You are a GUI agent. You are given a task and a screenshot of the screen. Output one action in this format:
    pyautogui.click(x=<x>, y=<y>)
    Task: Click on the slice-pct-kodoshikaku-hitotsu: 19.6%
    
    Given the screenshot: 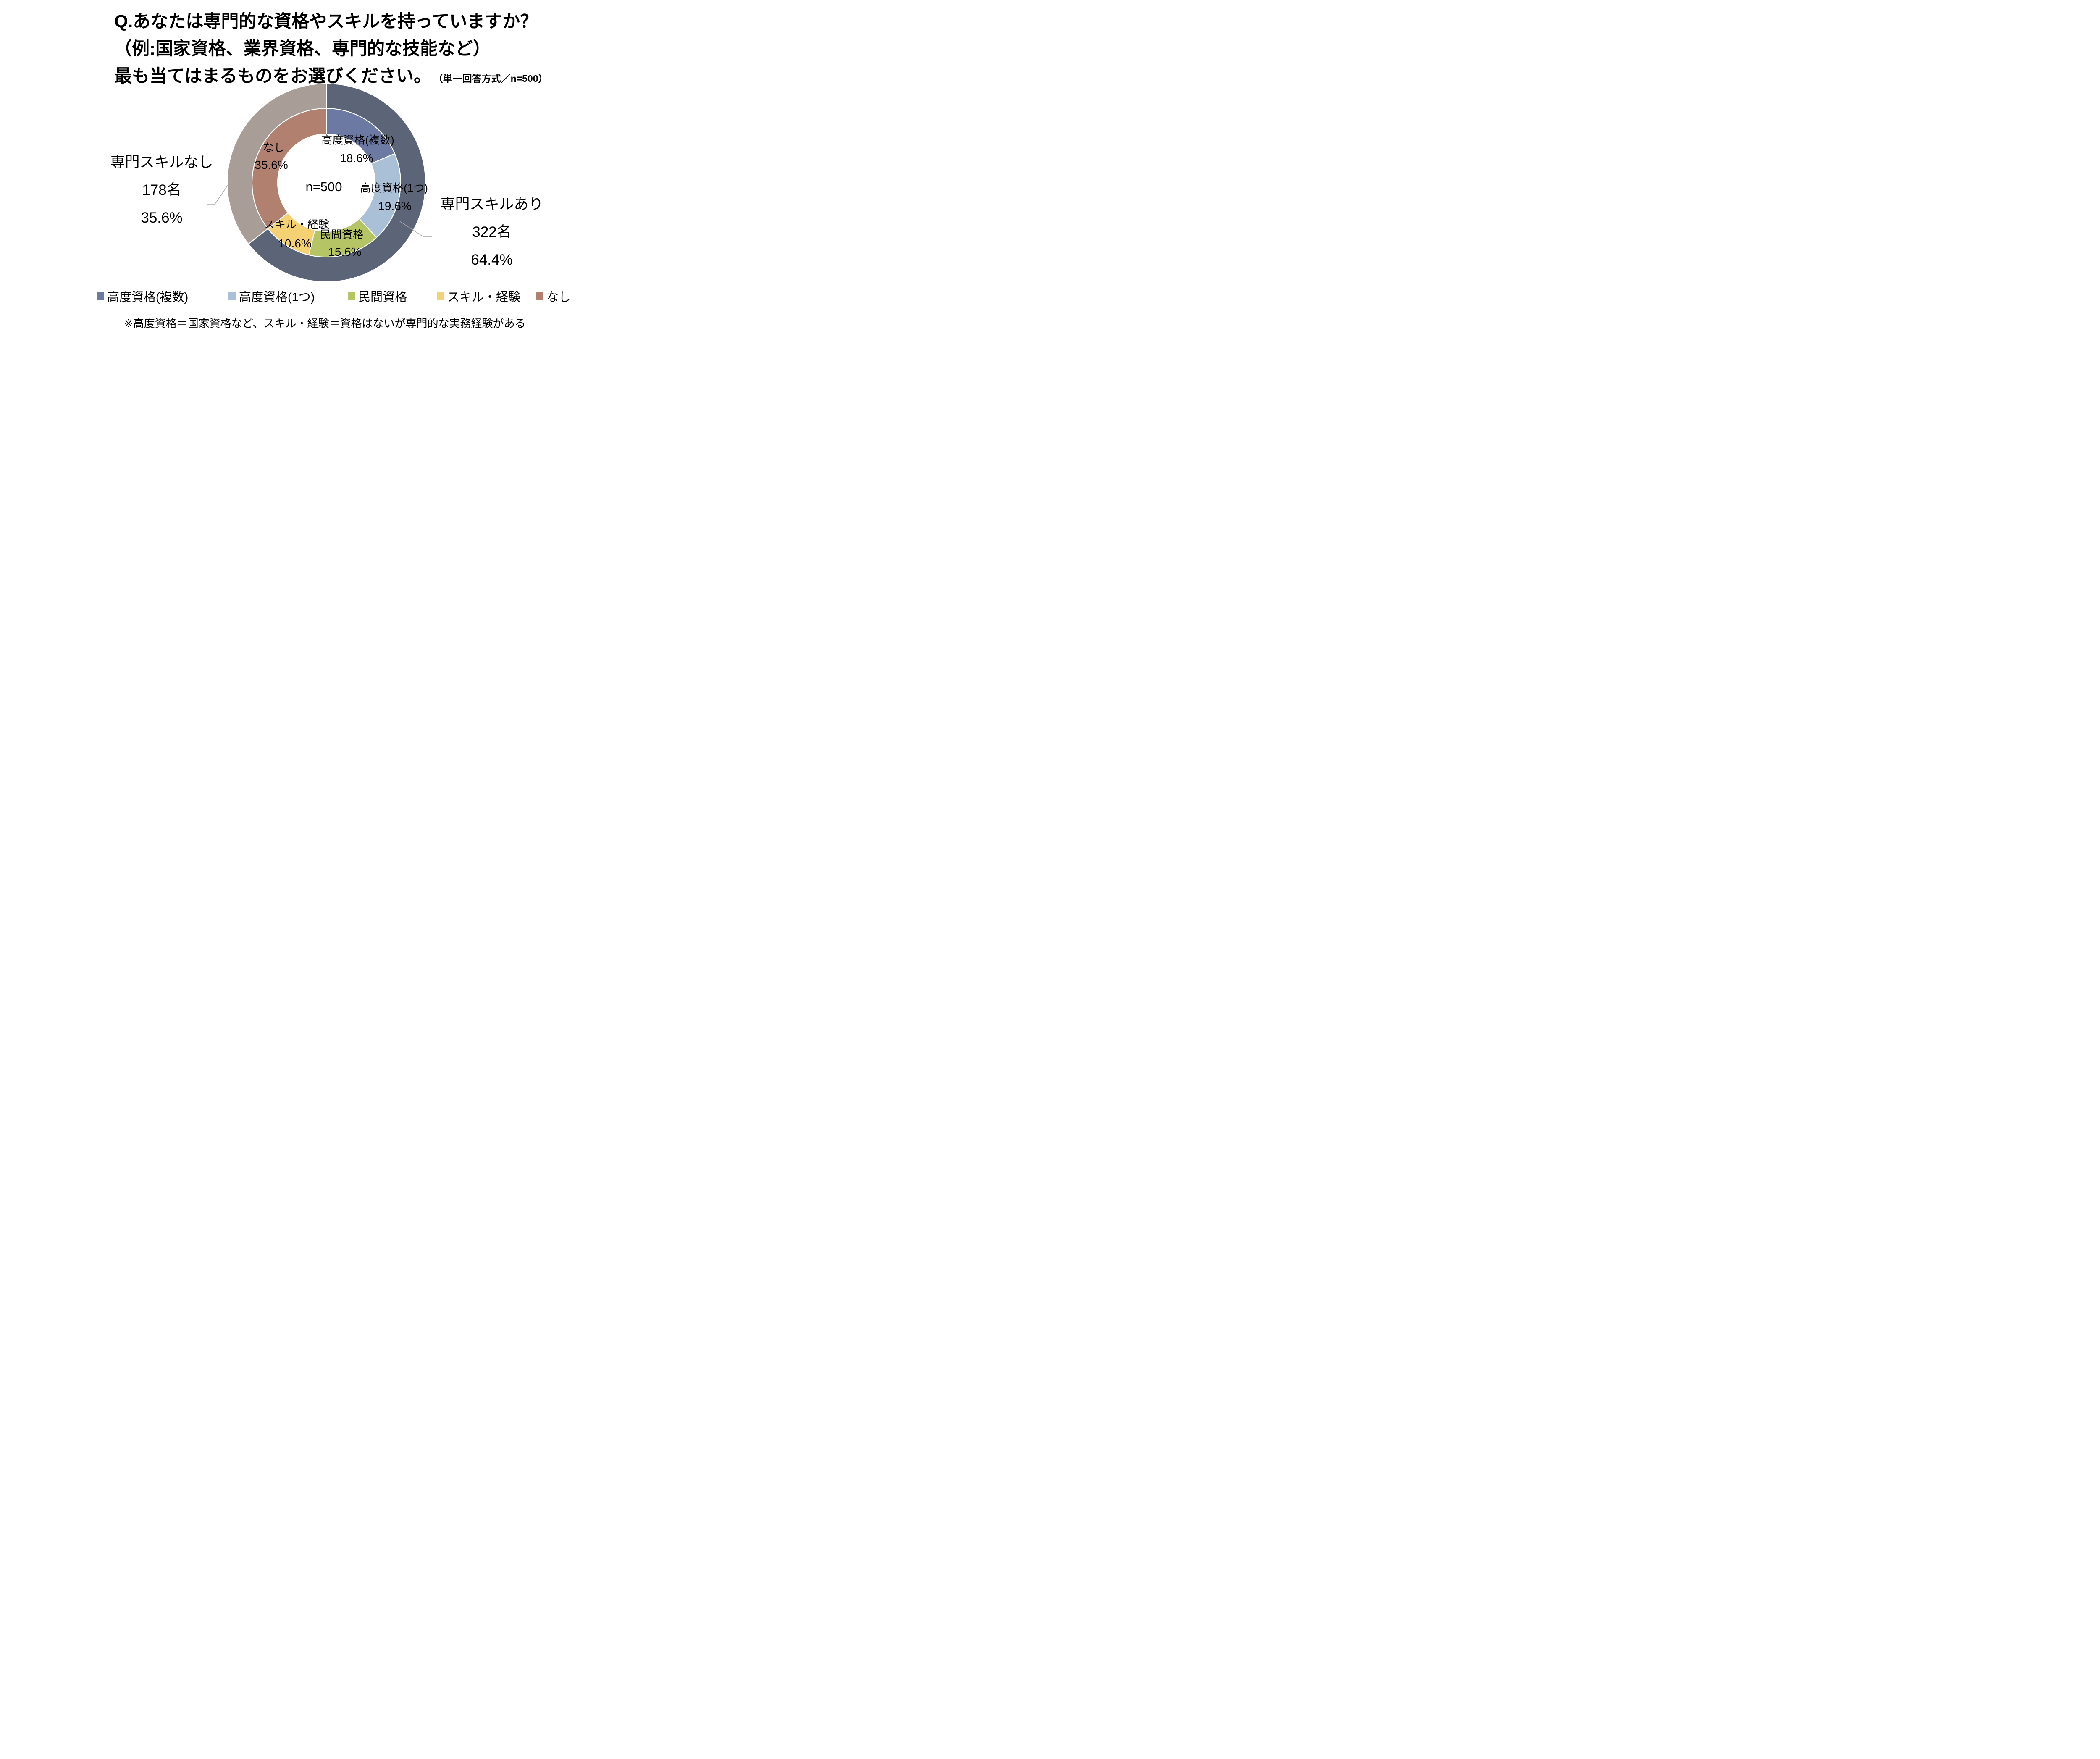 What is the action you would take?
    pyautogui.click(x=395, y=206)
    